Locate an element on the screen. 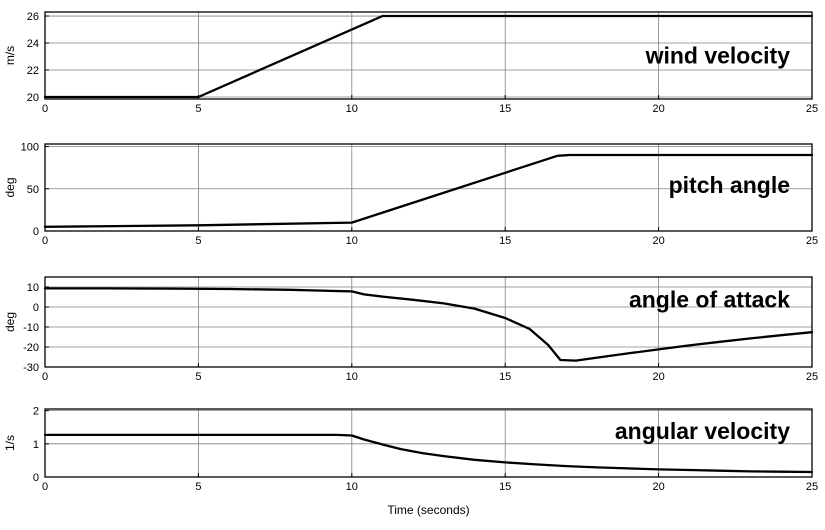 Image resolution: width=825 pixels, height=530 pixels. y-tick-label: 20 is located at coordinates (33, 98).